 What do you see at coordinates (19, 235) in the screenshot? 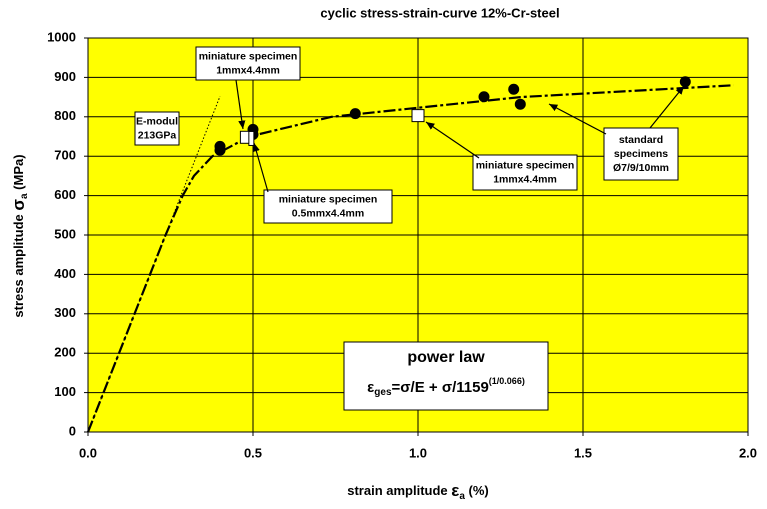
I see `y-axis-label: stress amplitude σa (MPa)` at bounding box center [19, 235].